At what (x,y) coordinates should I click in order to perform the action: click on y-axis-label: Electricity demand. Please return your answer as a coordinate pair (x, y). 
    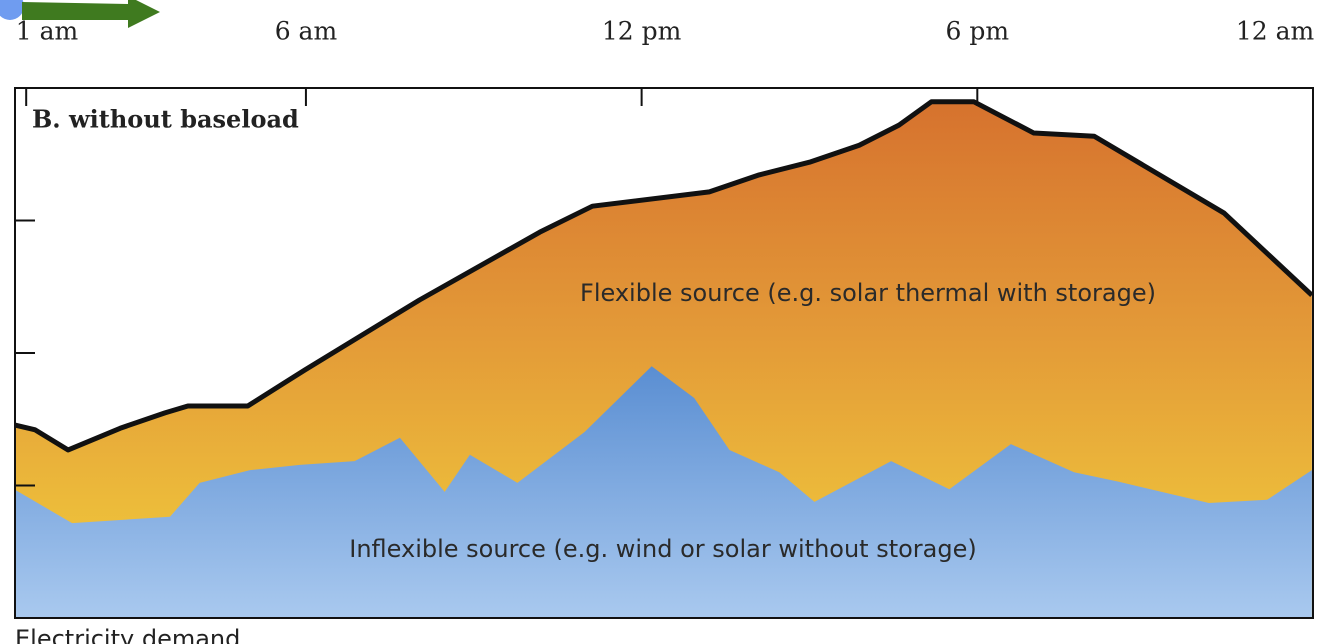
    Looking at the image, I should click on (127, 634).